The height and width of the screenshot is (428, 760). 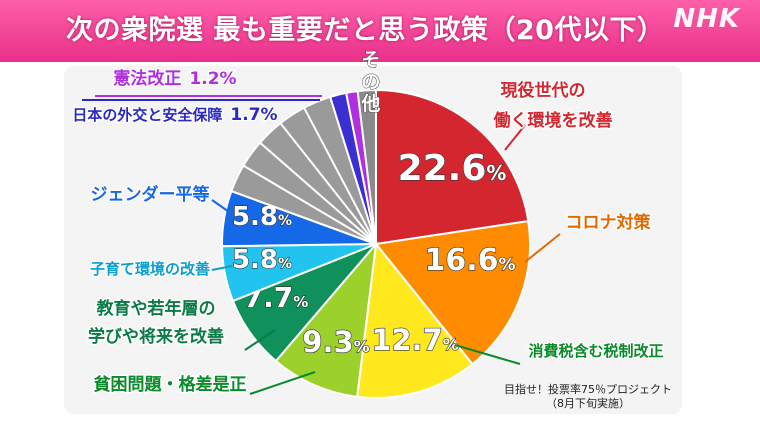 What do you see at coordinates (469, 260) in the screenshot?
I see `data-label-1: 16.6%` at bounding box center [469, 260].